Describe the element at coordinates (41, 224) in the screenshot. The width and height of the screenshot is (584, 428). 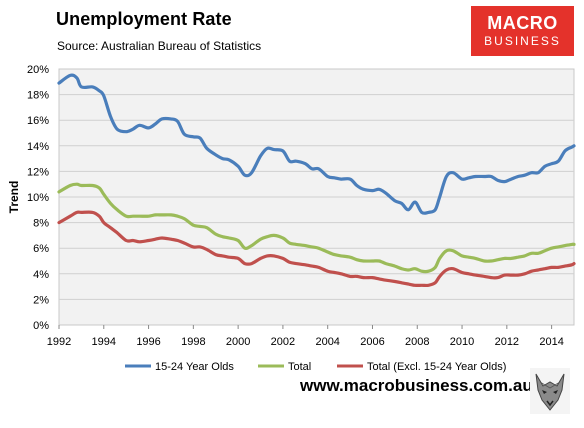
I see `y-tick-label: 8%` at that location.